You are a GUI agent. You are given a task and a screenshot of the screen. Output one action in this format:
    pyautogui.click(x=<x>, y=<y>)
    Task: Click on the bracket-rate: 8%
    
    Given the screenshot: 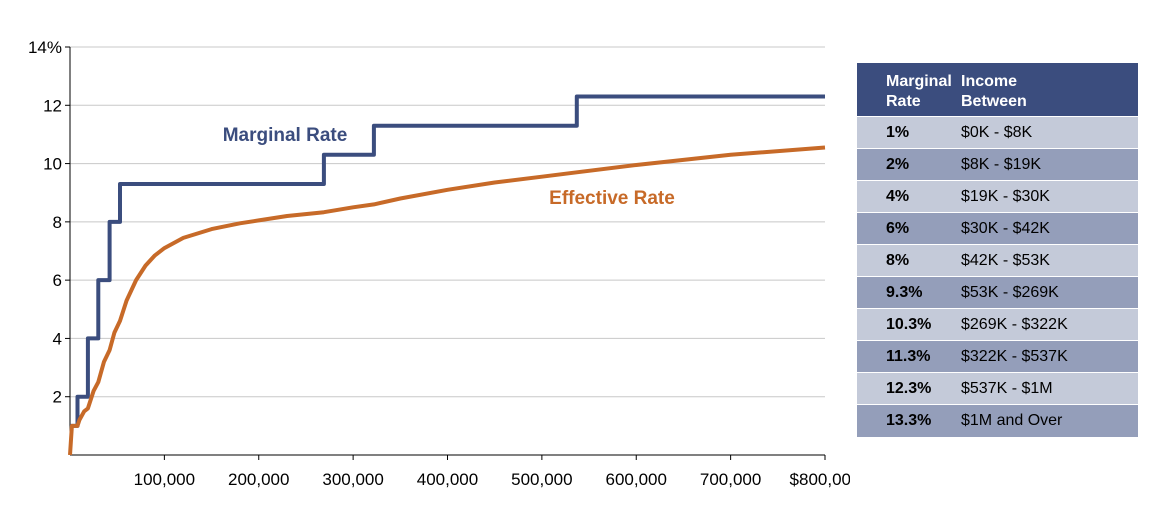 What is the action you would take?
    pyautogui.click(x=909, y=260)
    